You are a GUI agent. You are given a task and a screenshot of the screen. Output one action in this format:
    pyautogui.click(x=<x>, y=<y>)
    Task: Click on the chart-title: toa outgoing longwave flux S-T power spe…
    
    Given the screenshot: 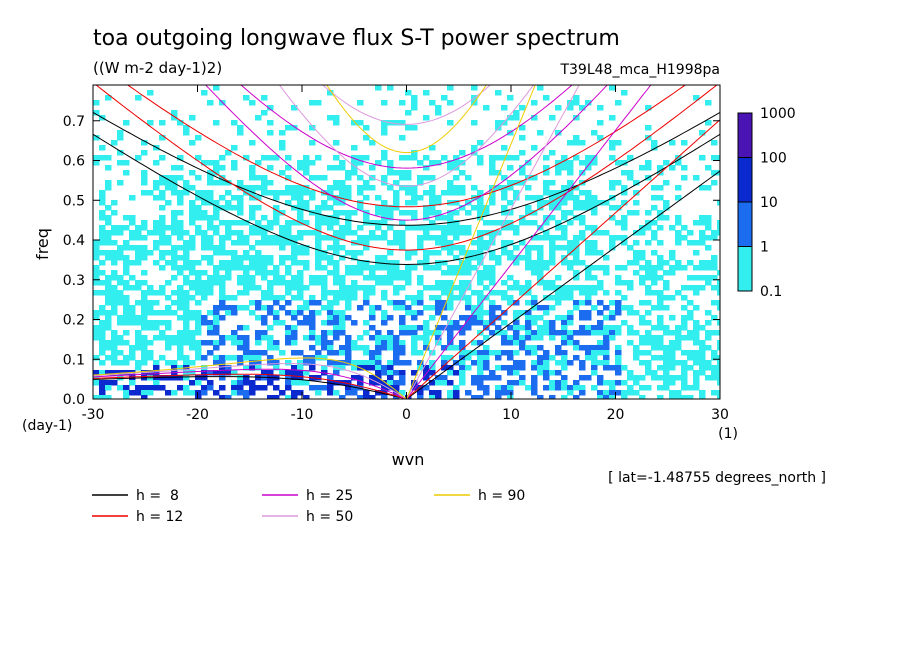 What is the action you would take?
    pyautogui.click(x=356, y=38)
    